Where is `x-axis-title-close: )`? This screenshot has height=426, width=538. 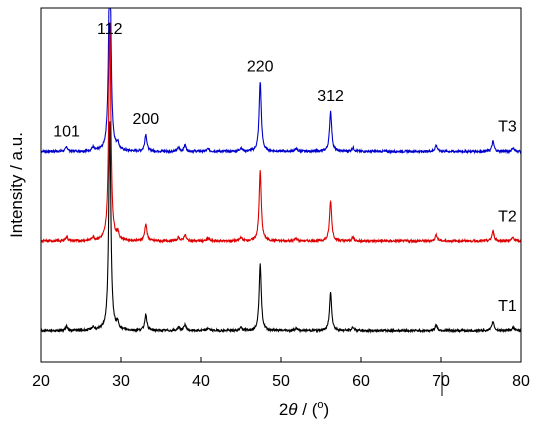
x-axis-title-close: ) is located at coordinates (327, 409).